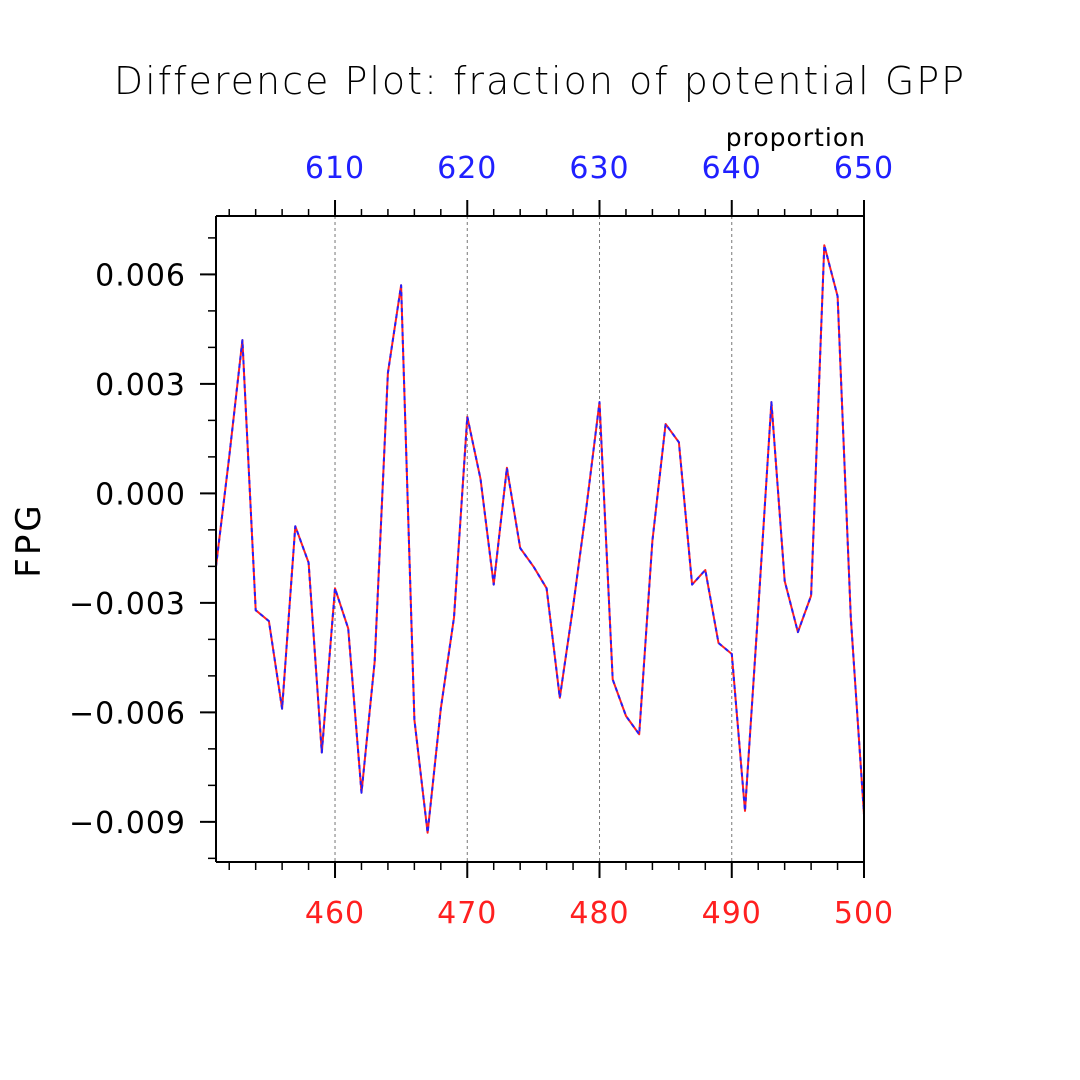 The image size is (1080, 1080). I want to click on y-tick-label: −0.009, so click(127, 823).